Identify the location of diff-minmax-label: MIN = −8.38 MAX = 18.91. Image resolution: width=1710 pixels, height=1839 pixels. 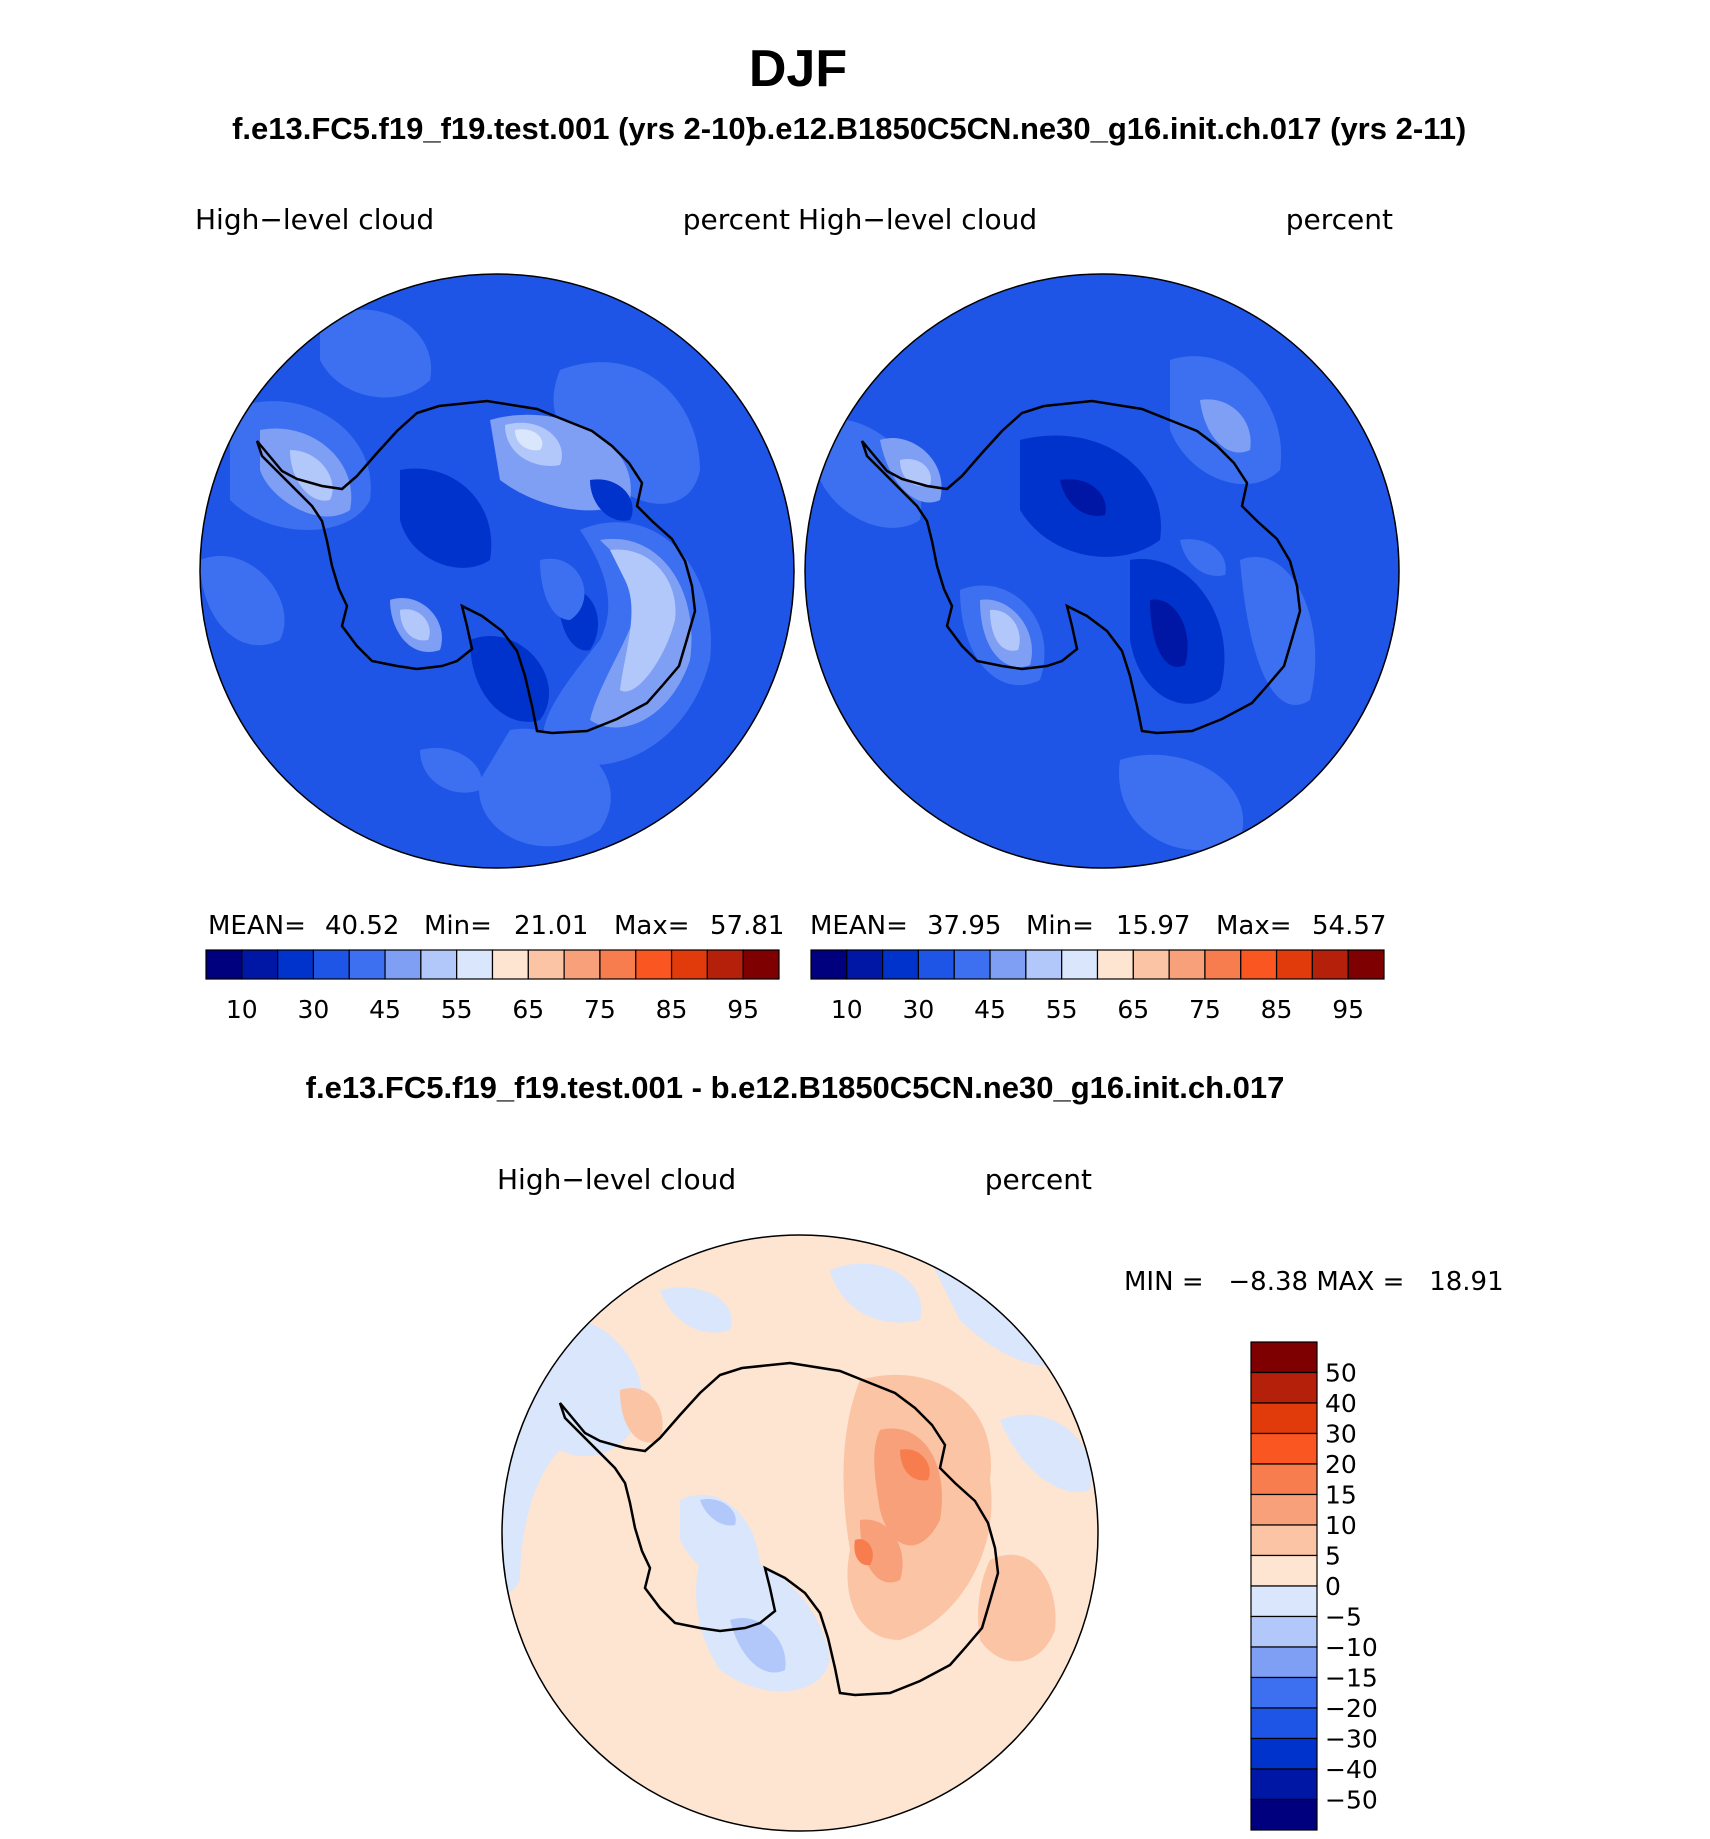
(1314, 1282).